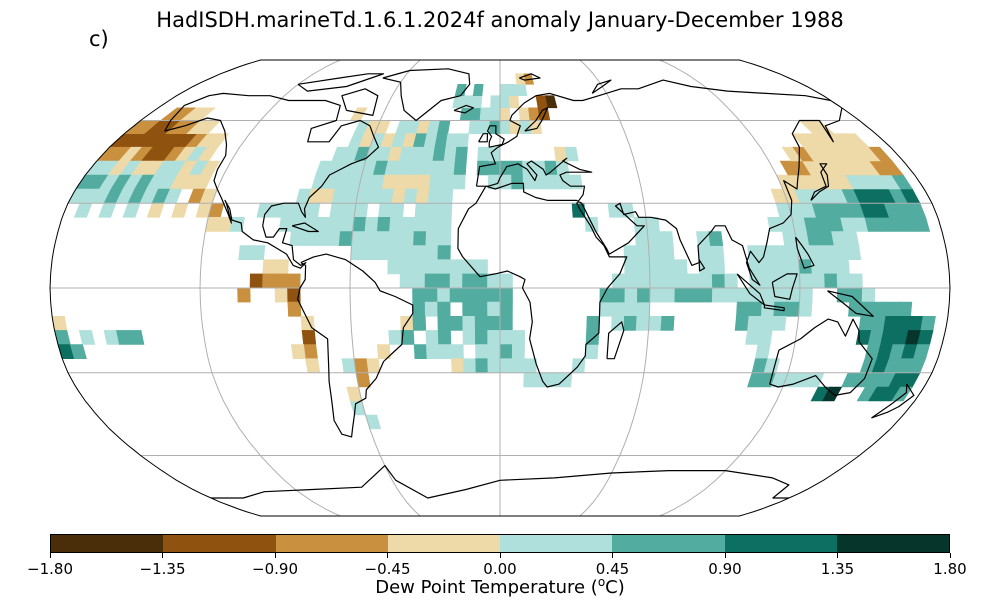 The image size is (1000, 600). Describe the element at coordinates (820, 182) in the screenshot. I see `coastline-japan` at that location.